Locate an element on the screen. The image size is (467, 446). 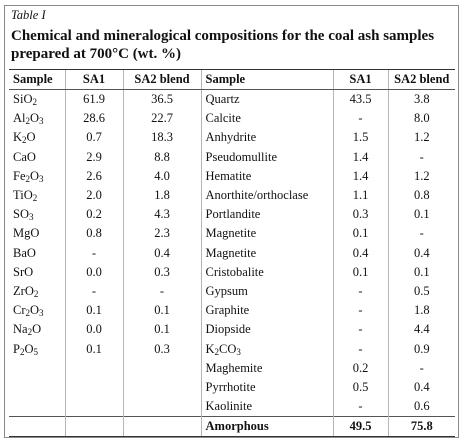
mineral-name-cell: Calcite is located at coordinates (266, 119).